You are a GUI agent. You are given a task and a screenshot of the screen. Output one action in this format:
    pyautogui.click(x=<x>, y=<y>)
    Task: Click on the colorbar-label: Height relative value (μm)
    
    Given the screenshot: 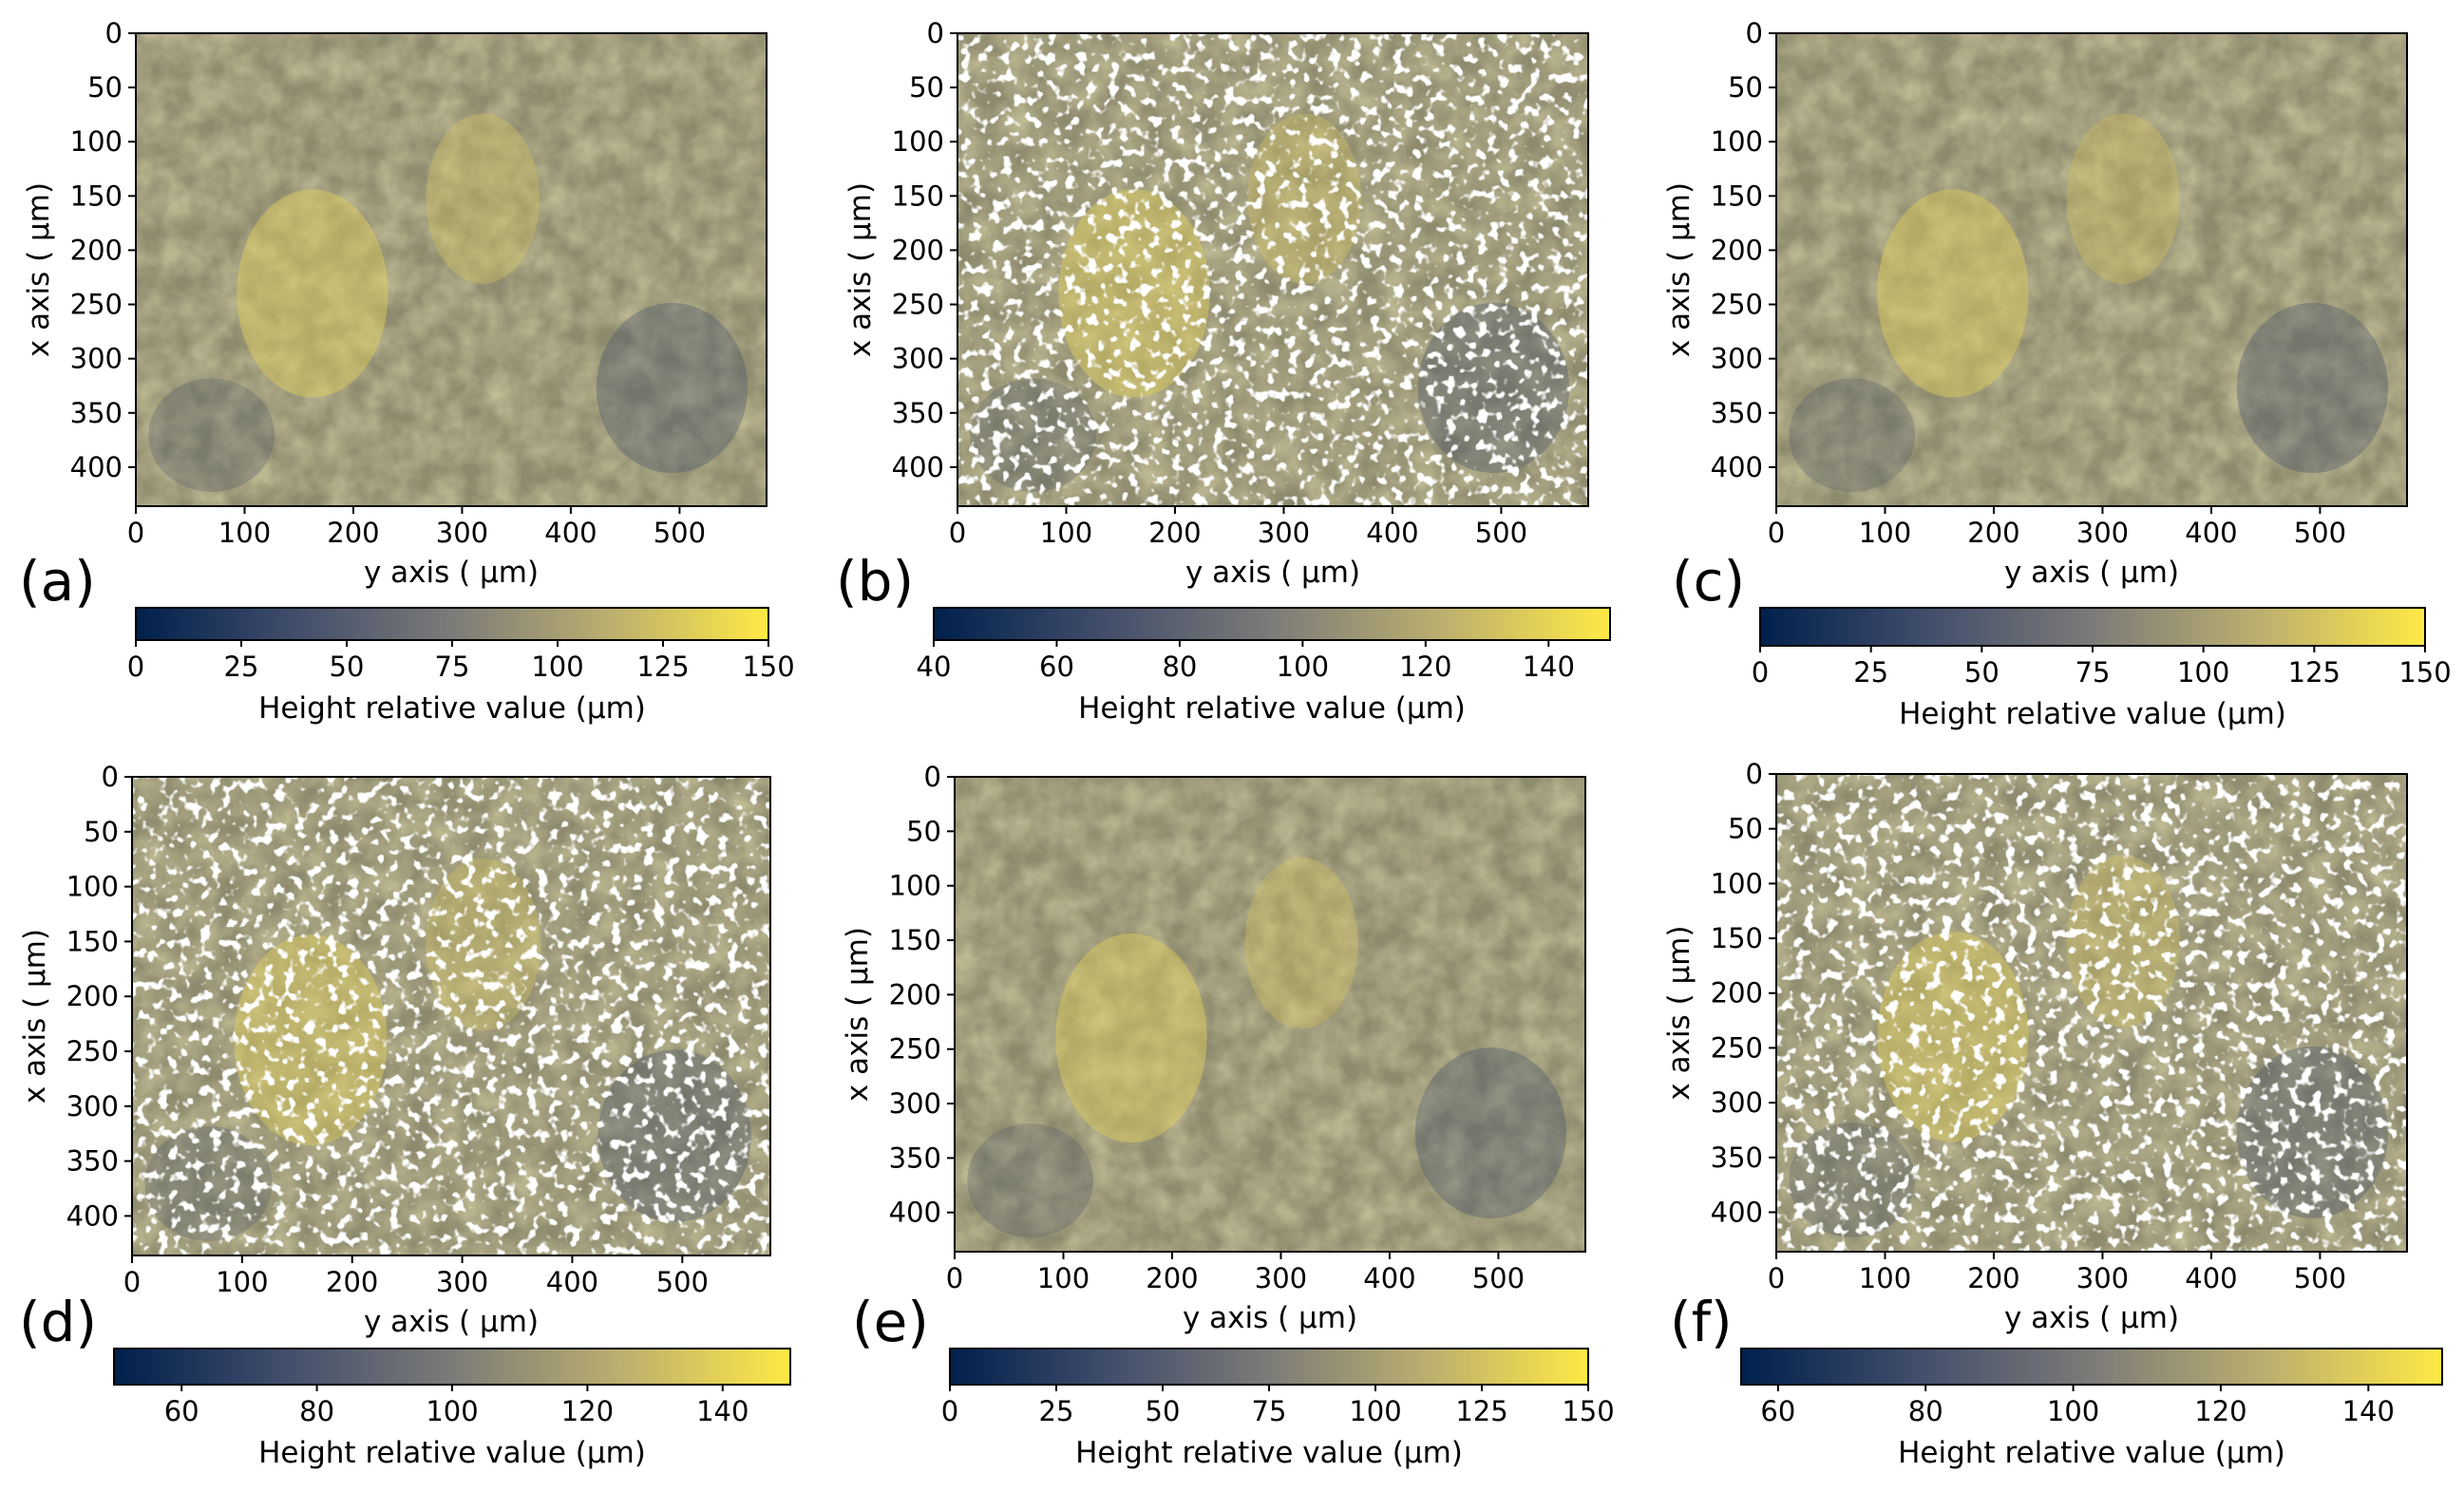 What is the action you would take?
    pyautogui.click(x=1272, y=708)
    